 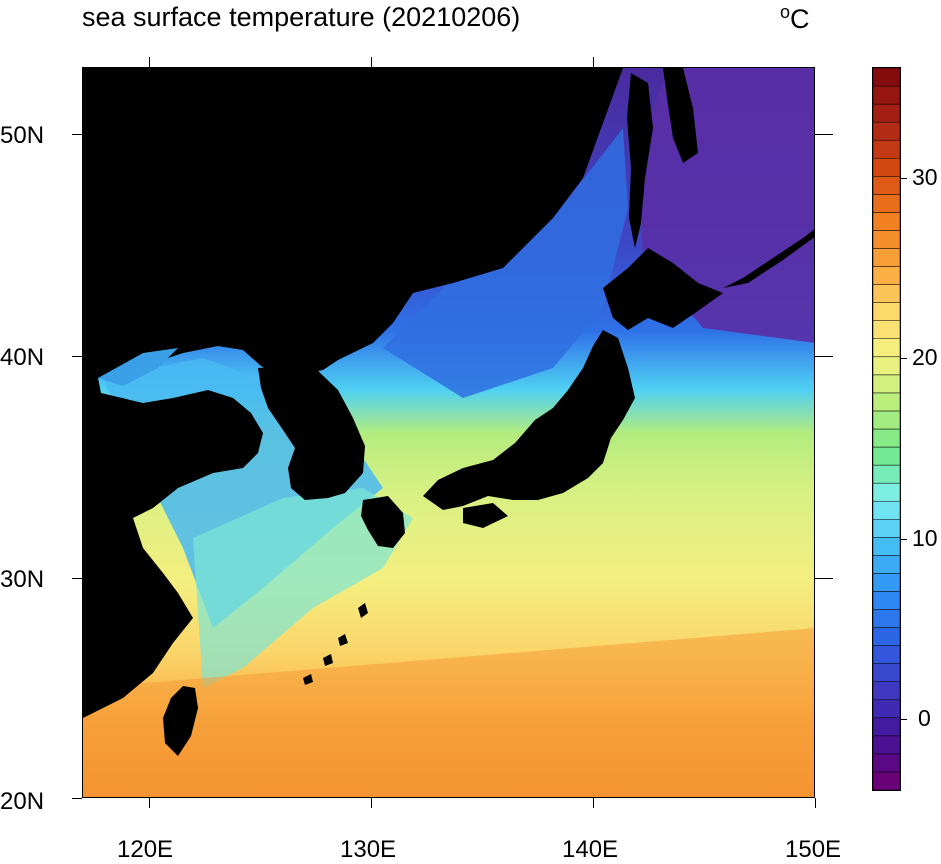 What do you see at coordinates (311, 433) in the screenshot?
I see `korean-peninsula` at bounding box center [311, 433].